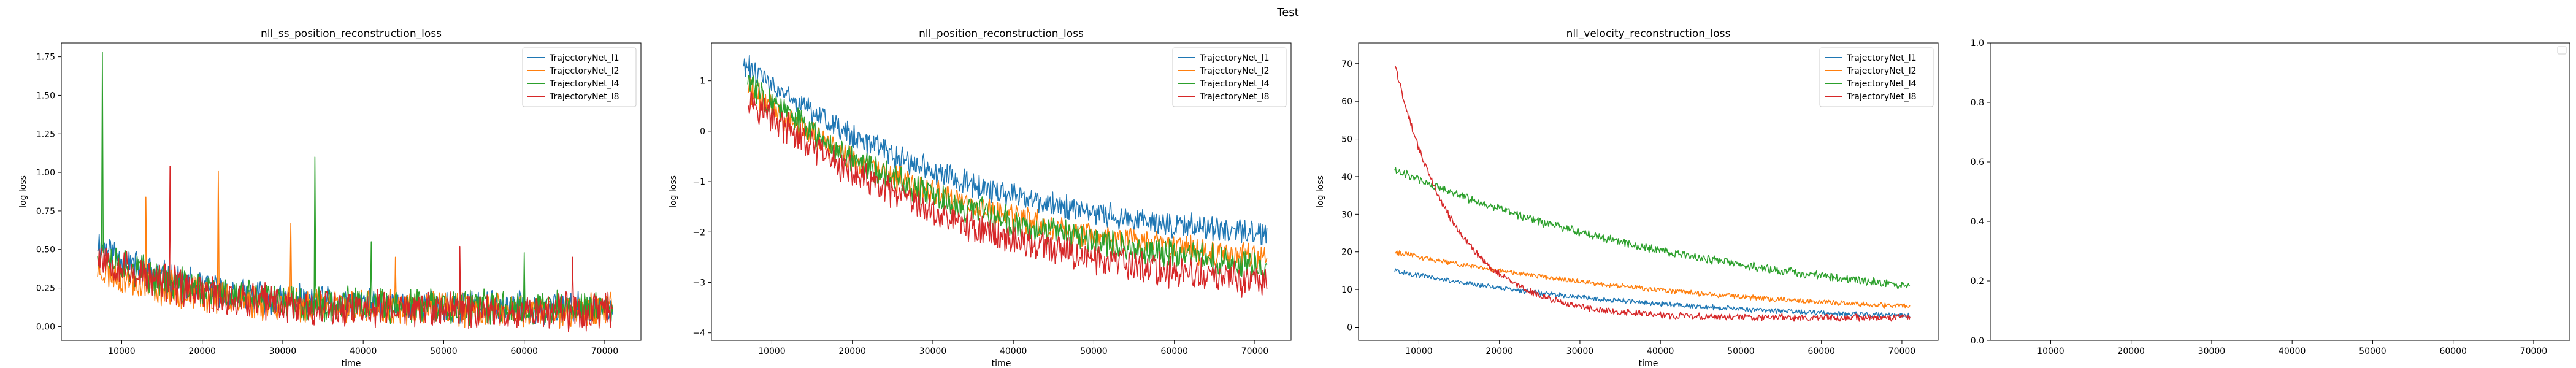 This screenshot has height=368, width=2576. I want to click on y-tick-label: 40, so click(1346, 177).